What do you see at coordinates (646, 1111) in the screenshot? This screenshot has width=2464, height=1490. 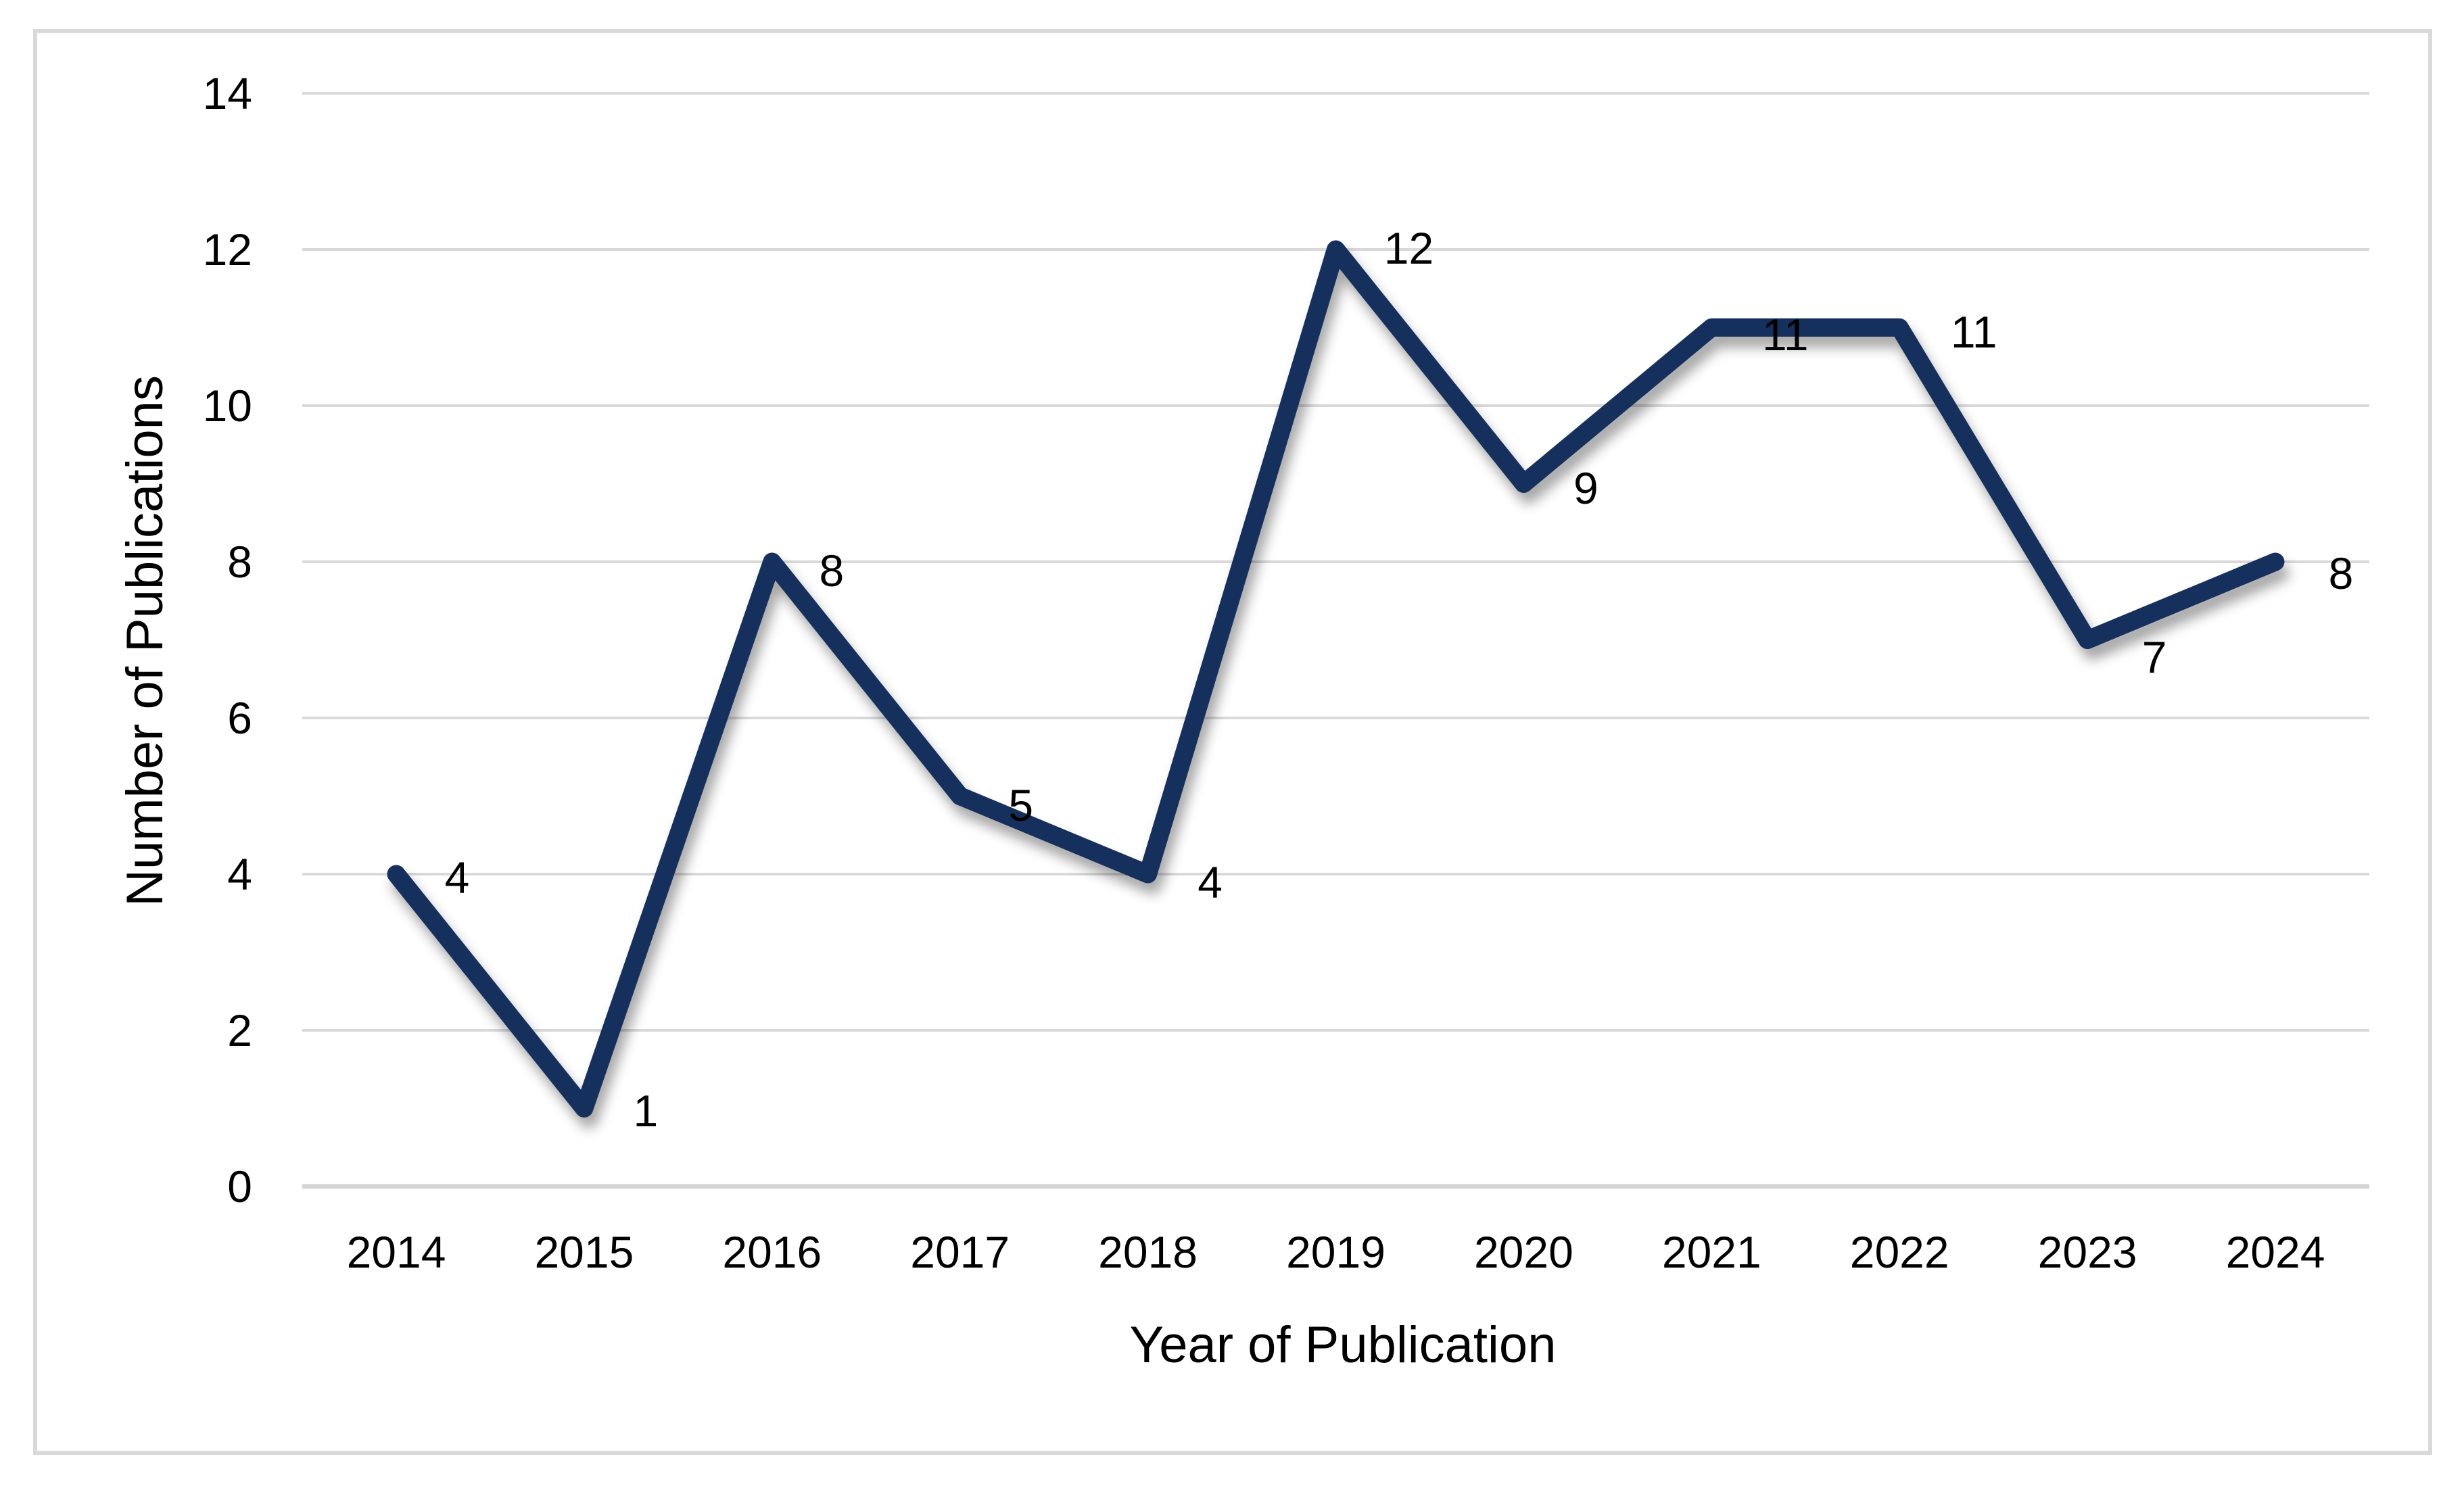 I see `data-label: 1` at bounding box center [646, 1111].